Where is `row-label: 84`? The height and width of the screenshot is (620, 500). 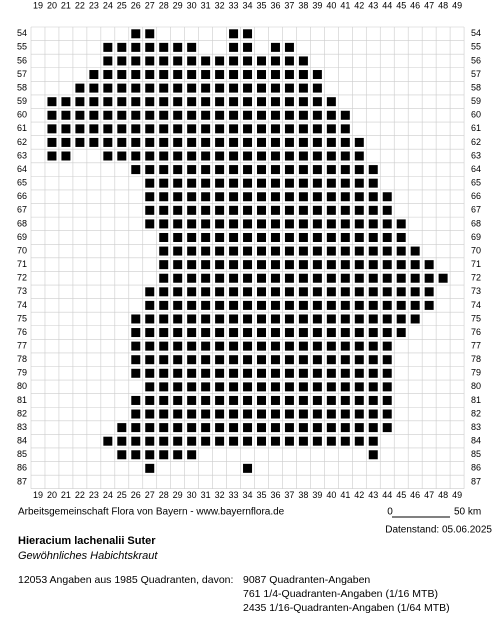 row-label: 84 is located at coordinates (476, 441).